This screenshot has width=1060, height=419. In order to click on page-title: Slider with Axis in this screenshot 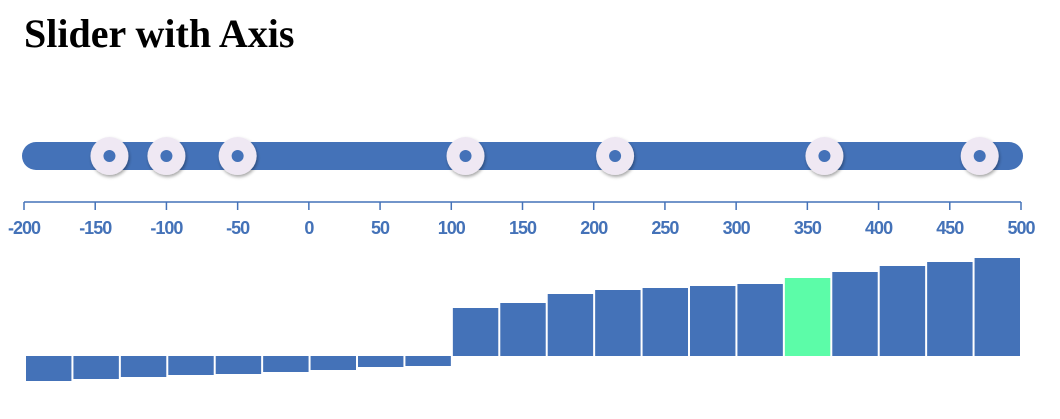, I will do `click(159, 33)`.